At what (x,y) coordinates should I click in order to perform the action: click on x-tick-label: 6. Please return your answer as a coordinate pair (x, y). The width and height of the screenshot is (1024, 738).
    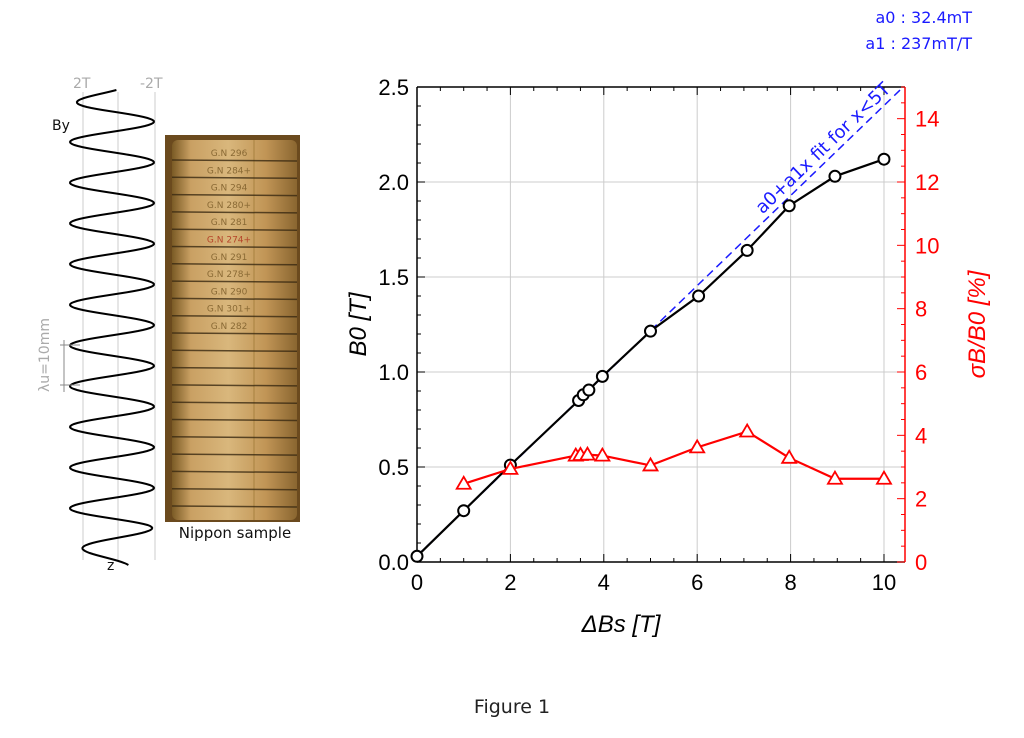
    Looking at the image, I should click on (697, 582).